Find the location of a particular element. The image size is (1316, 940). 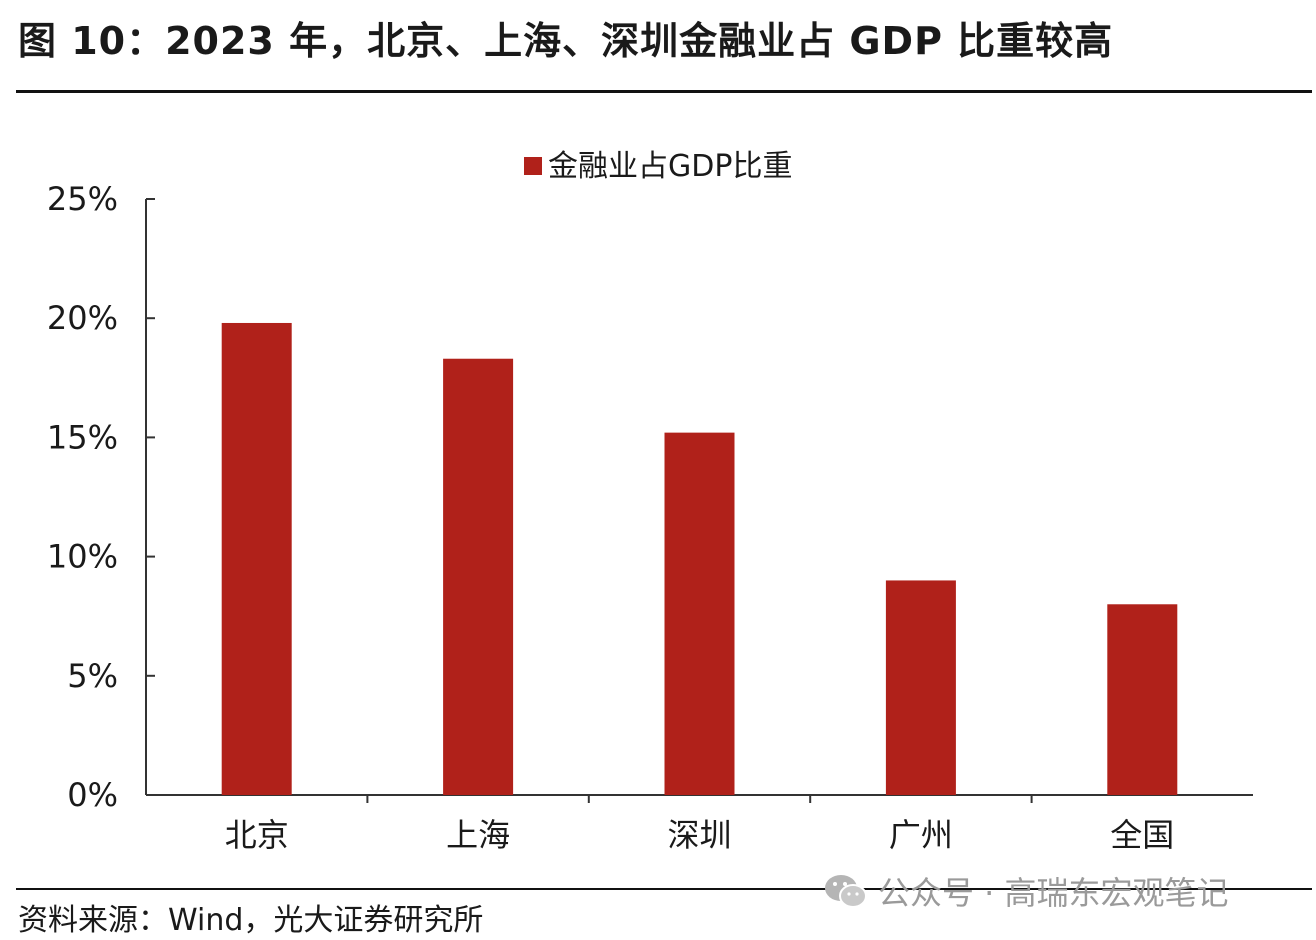

y-tick-label: 15% is located at coordinates (82, 437).